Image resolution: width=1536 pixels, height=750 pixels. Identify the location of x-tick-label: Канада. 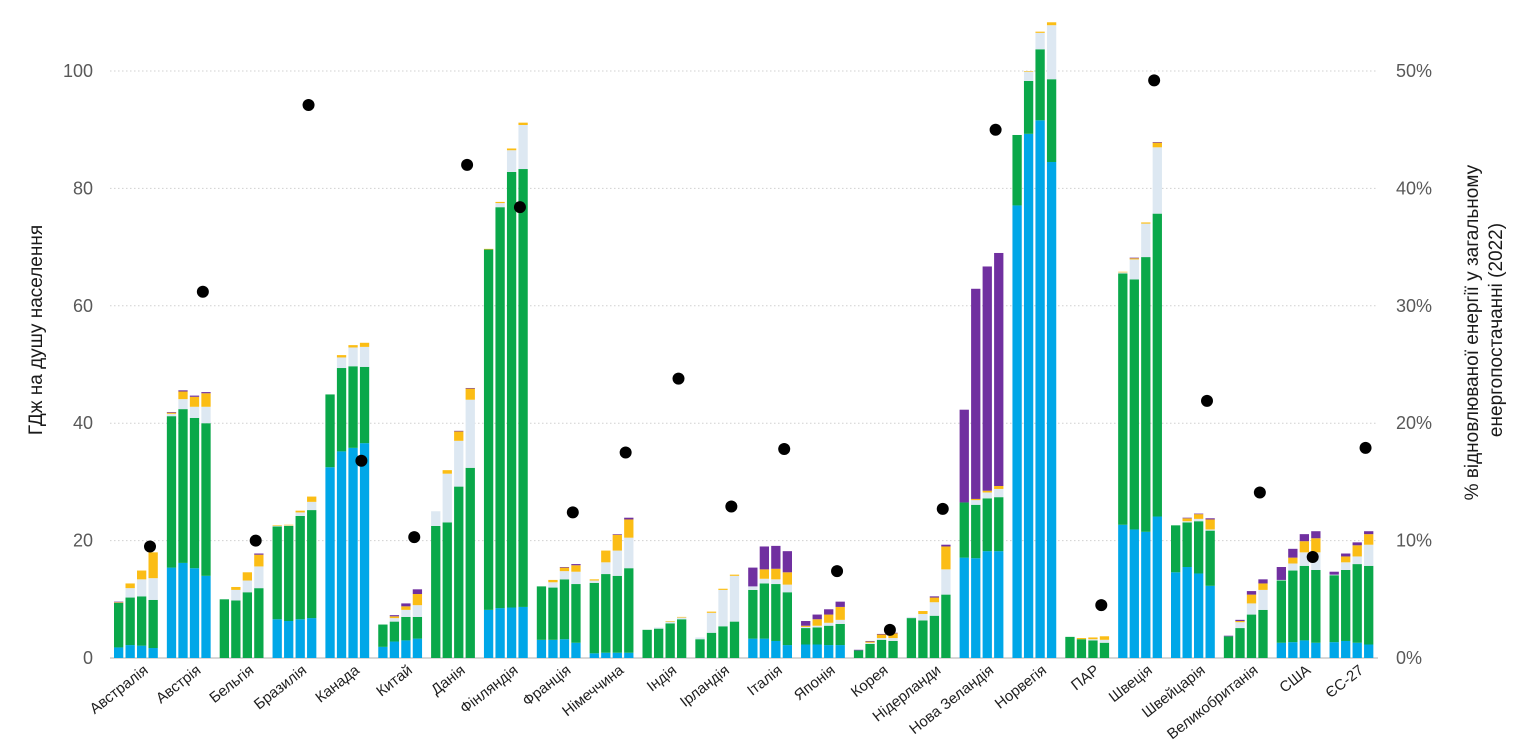
(337, 683).